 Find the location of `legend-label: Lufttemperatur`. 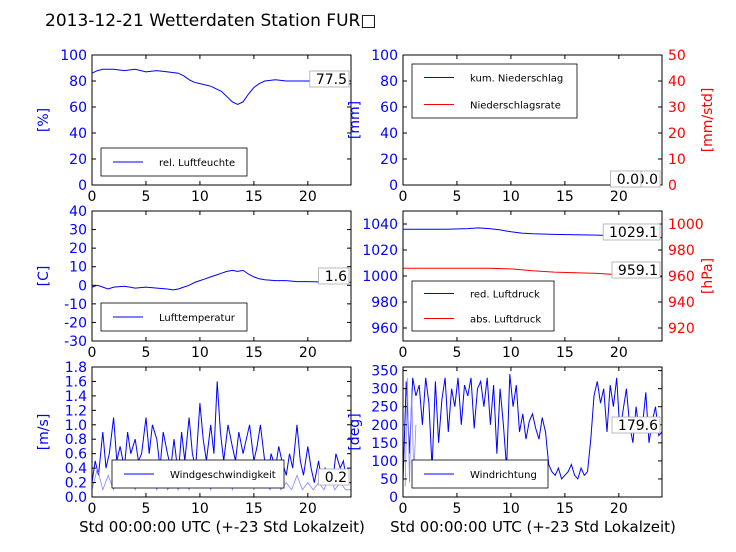

legend-label: Lufttemperatur is located at coordinates (197, 318).